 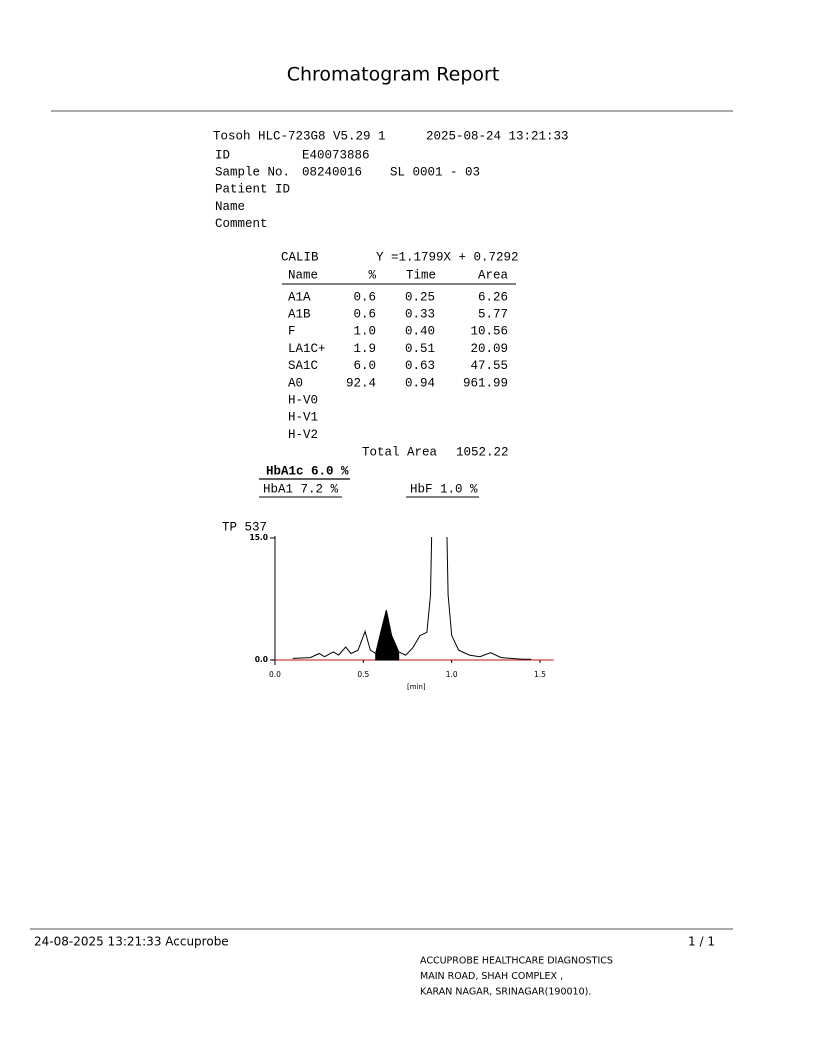 I want to click on instrument-model: Tosoh HLC-723G8 V5.29 1, so click(x=299, y=136).